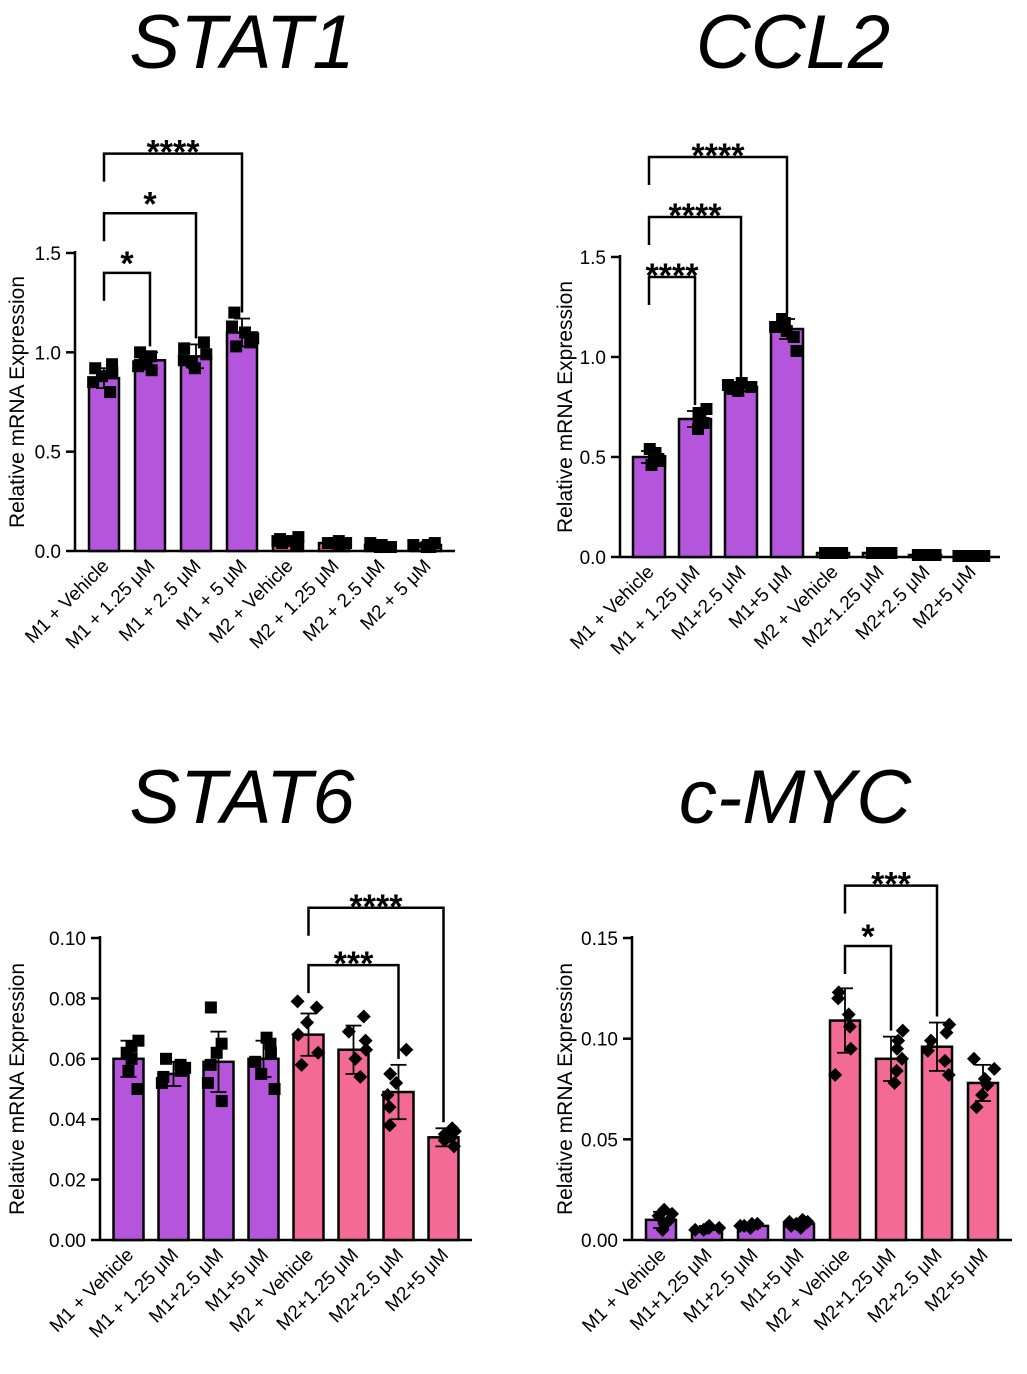 The height and width of the screenshot is (1374, 1027). Describe the element at coordinates (795, 797) in the screenshot. I see `chart-title: c-MYC` at that location.